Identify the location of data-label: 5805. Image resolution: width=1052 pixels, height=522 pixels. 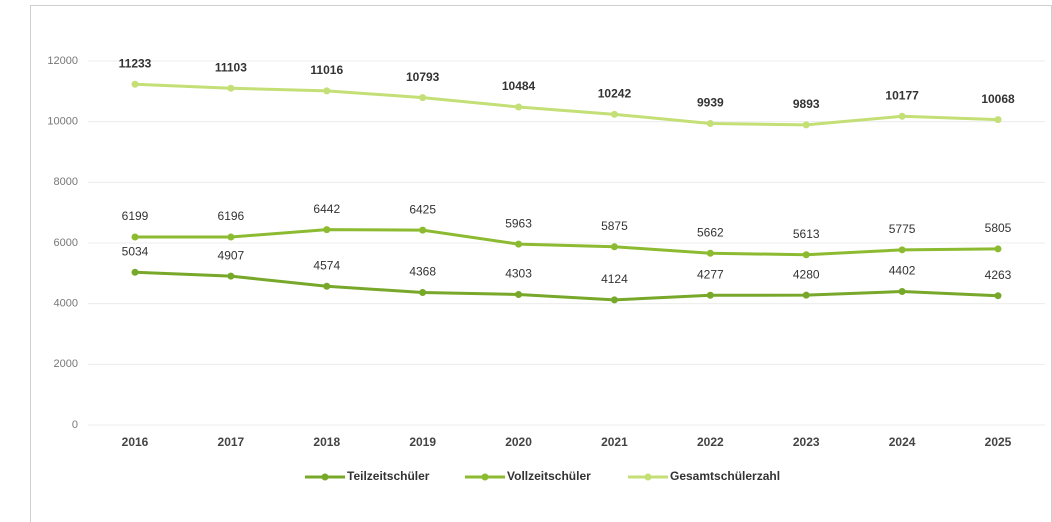
(998, 228).